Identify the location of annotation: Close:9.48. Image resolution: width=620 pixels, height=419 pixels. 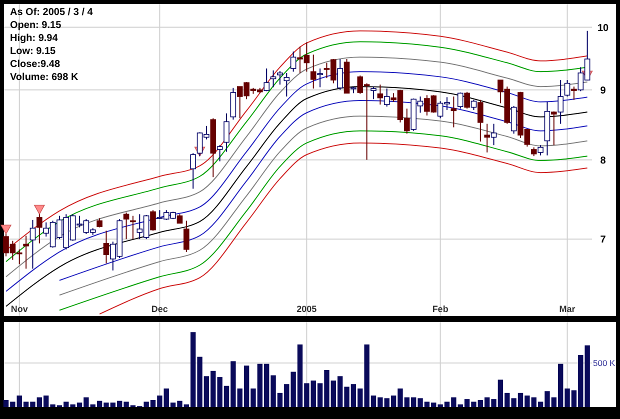
(35, 64).